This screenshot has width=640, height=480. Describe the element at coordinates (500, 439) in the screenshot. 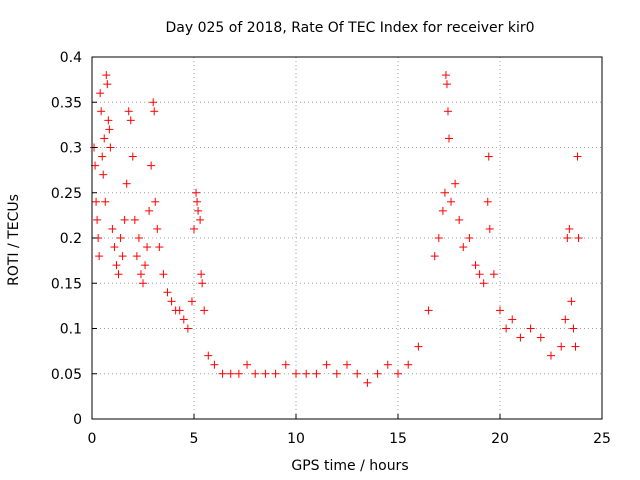

I see `x-tick-label: 20` at that location.